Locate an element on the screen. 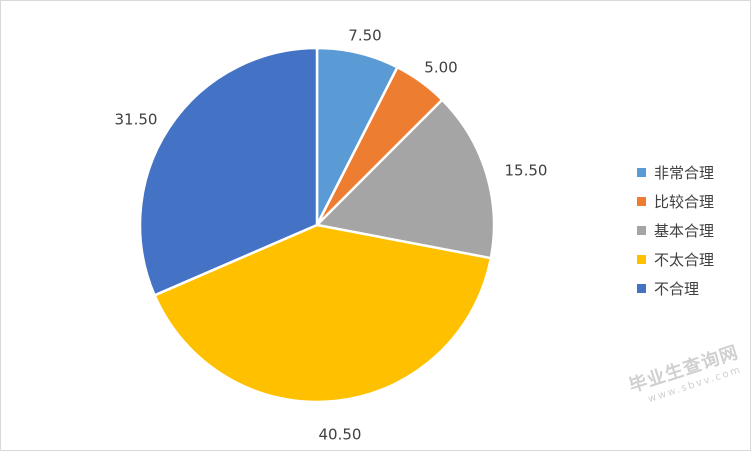 The width and height of the screenshot is (751, 451). data-label-1: 7.50 is located at coordinates (364, 36).